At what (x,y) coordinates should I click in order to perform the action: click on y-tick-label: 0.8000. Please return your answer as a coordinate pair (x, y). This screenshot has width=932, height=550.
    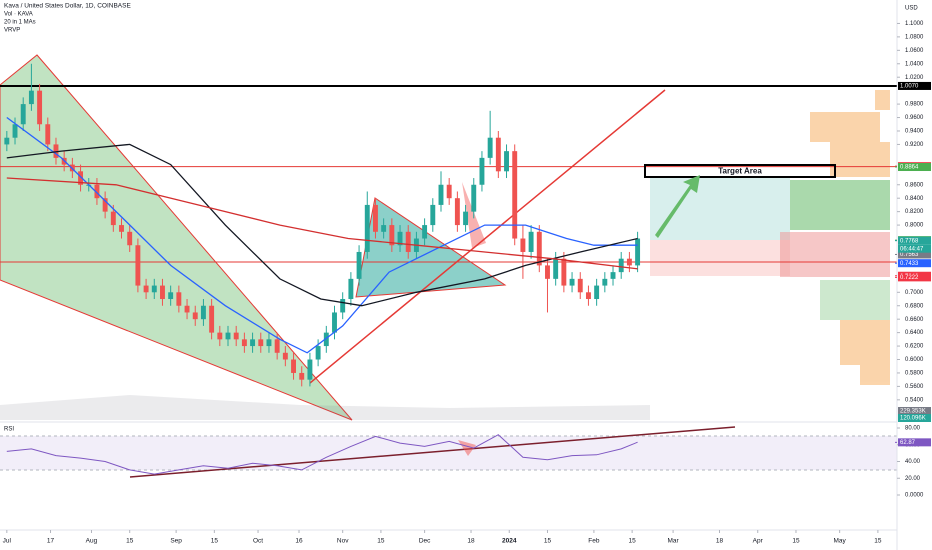
    Looking at the image, I should click on (914, 226).